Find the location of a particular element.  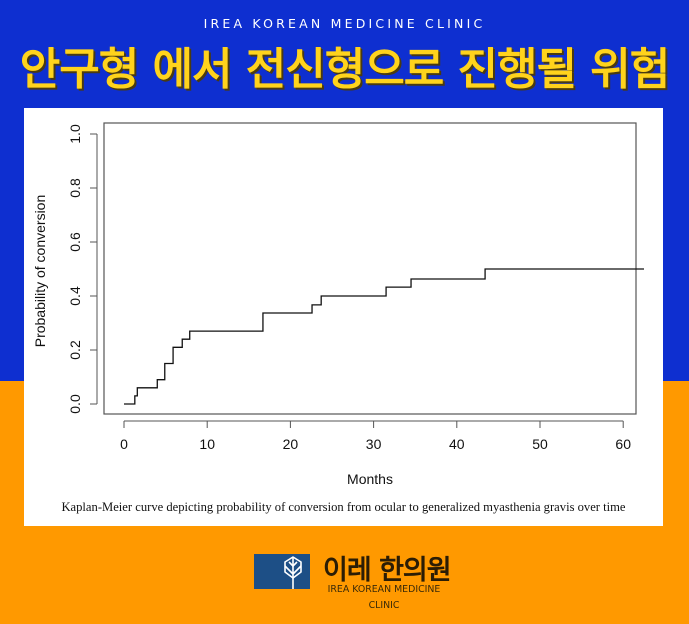

leaf-hexagon-icon is located at coordinates (293, 572).